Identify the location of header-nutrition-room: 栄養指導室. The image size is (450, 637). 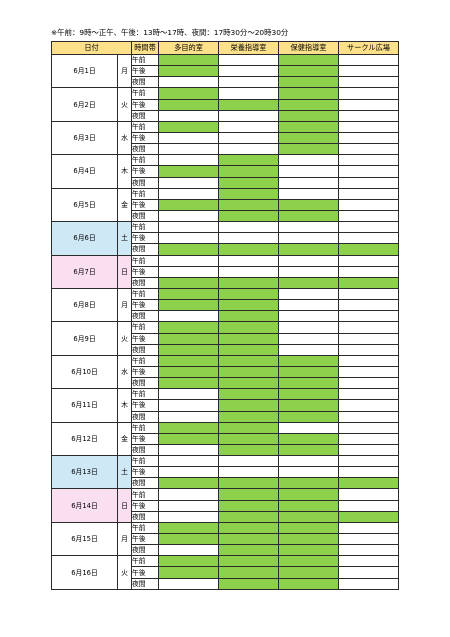
(249, 48).